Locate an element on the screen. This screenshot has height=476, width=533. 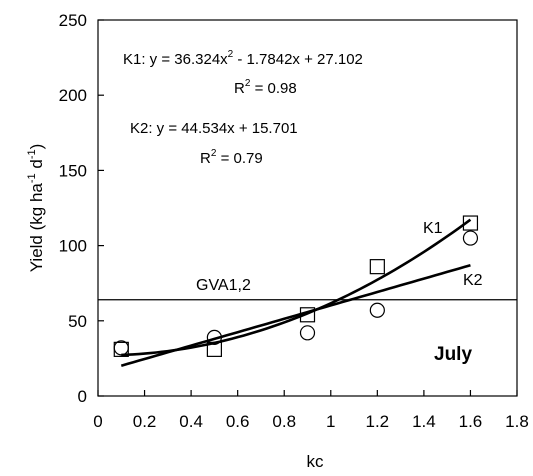
k1-equation: K1: y = 36.324x2 - 1.7842x + 27.102 is located at coordinates (243, 58).